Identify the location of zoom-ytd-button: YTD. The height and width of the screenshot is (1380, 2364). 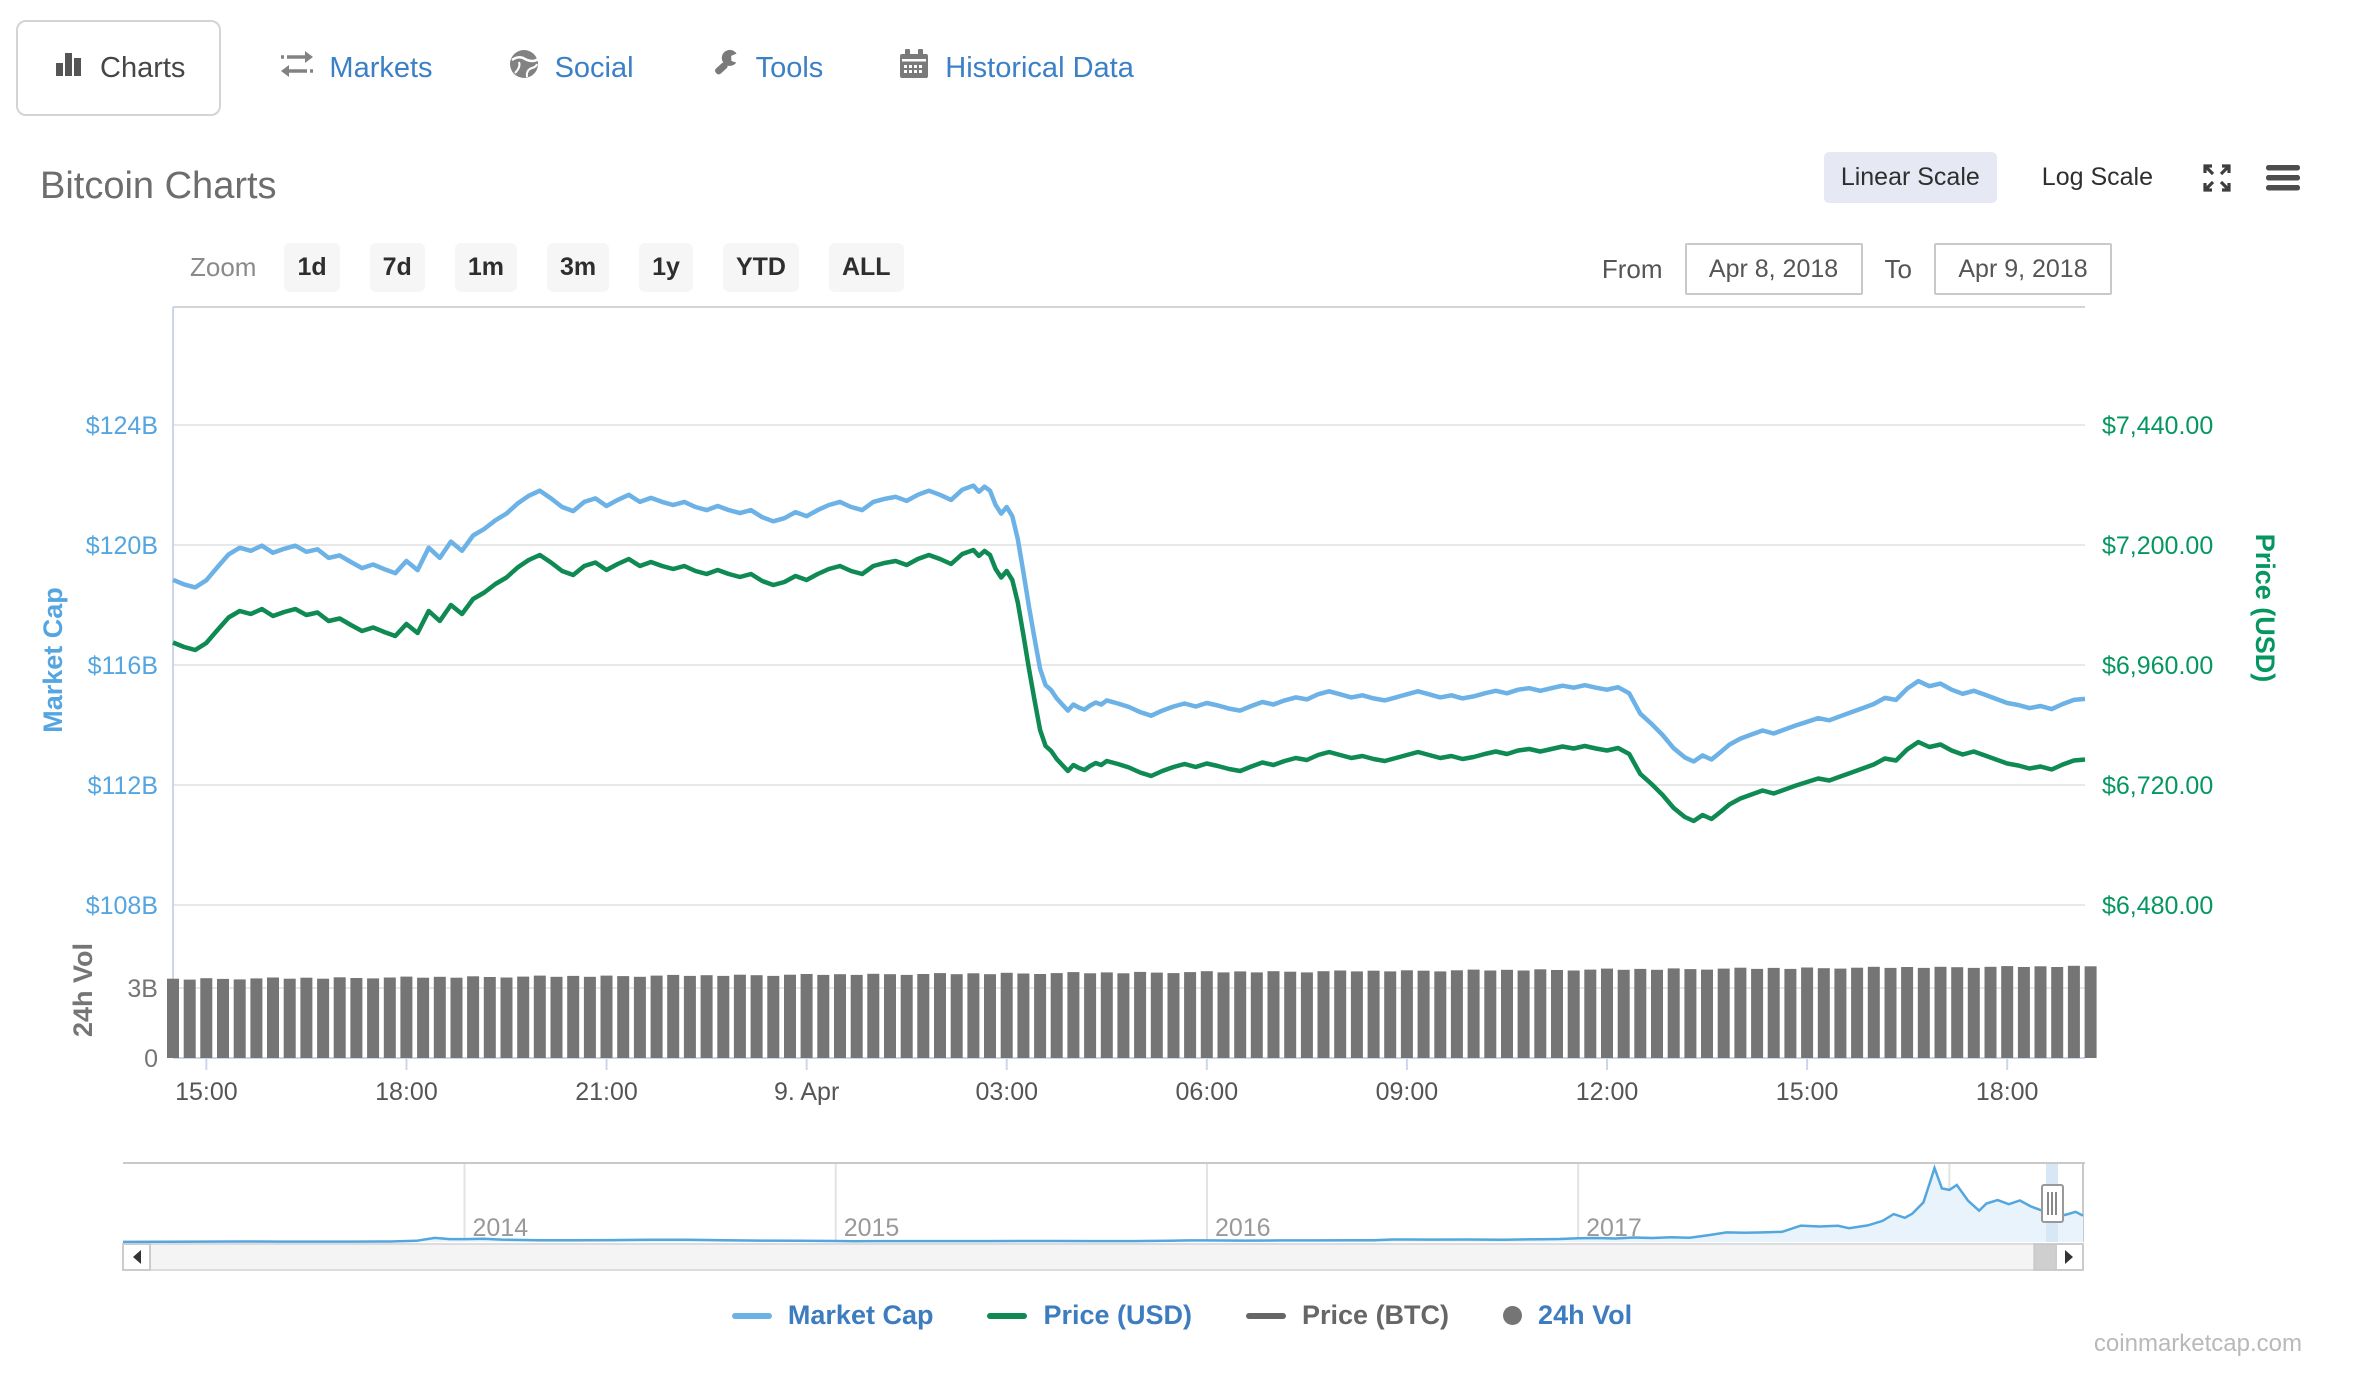
(760, 267).